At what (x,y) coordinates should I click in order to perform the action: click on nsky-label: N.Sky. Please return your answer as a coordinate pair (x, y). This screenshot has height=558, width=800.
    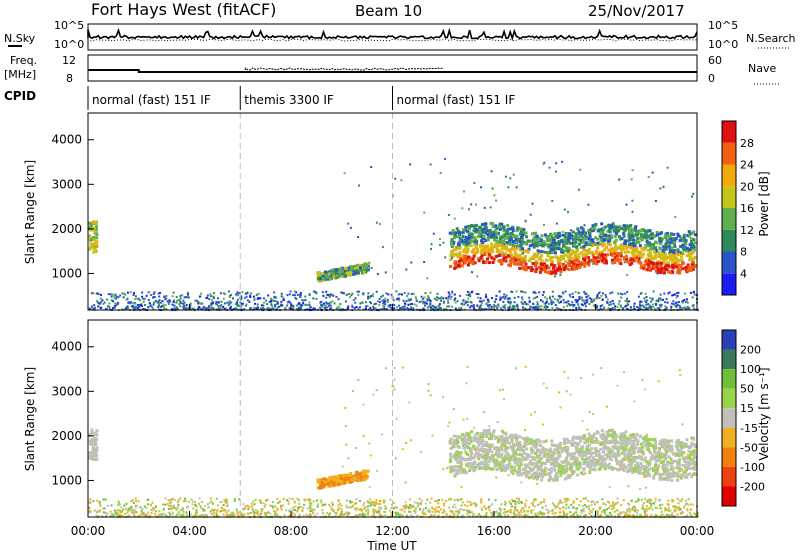
    Looking at the image, I should click on (20, 38).